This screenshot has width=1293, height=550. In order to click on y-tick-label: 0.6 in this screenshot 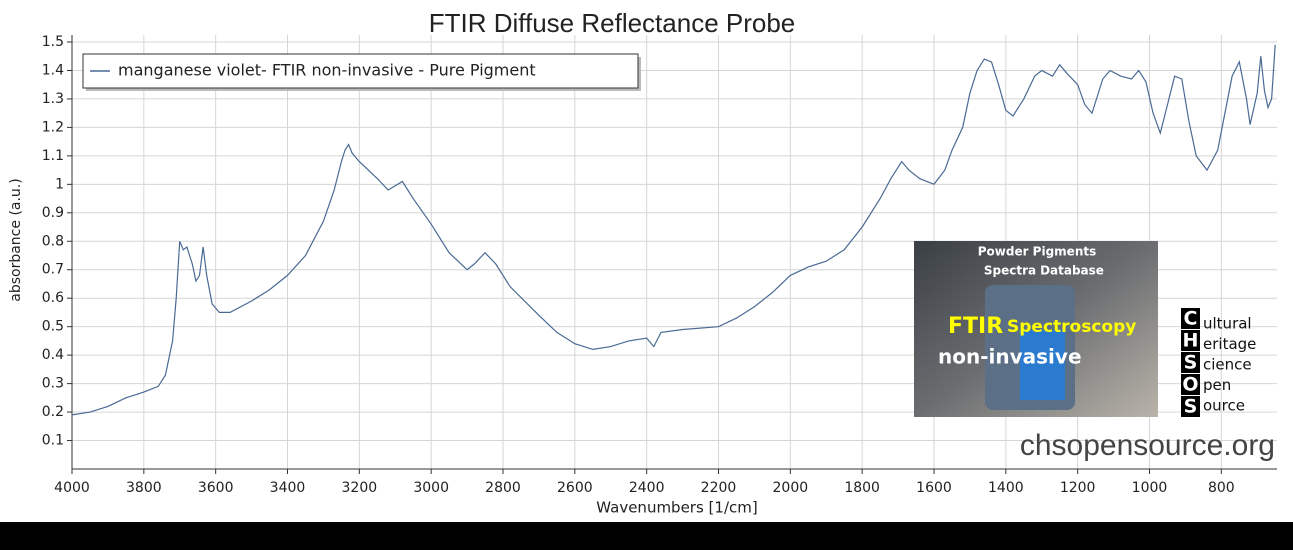, I will do `click(53, 298)`.